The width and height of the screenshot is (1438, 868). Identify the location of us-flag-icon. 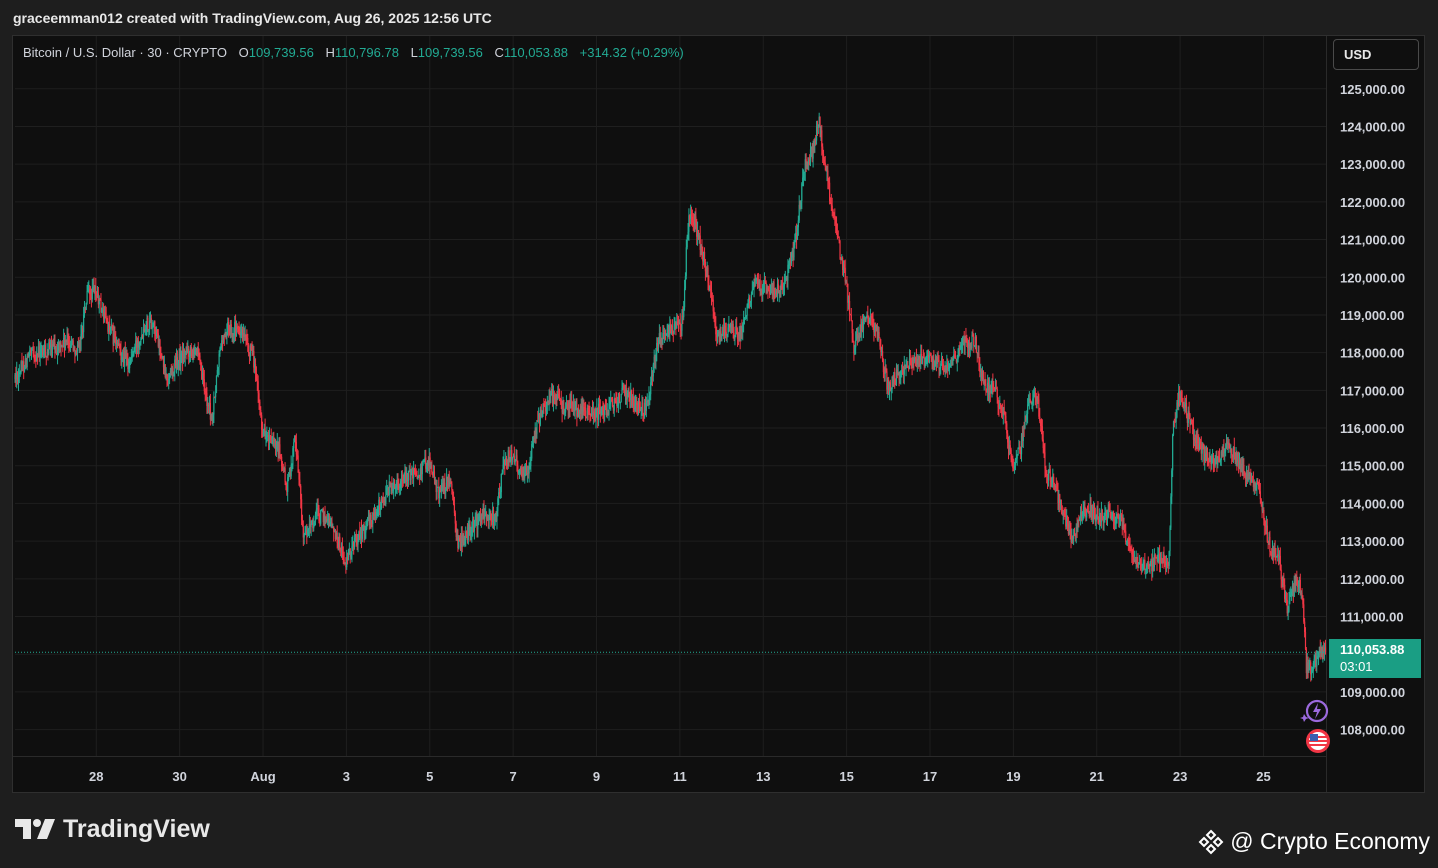
(1317, 743).